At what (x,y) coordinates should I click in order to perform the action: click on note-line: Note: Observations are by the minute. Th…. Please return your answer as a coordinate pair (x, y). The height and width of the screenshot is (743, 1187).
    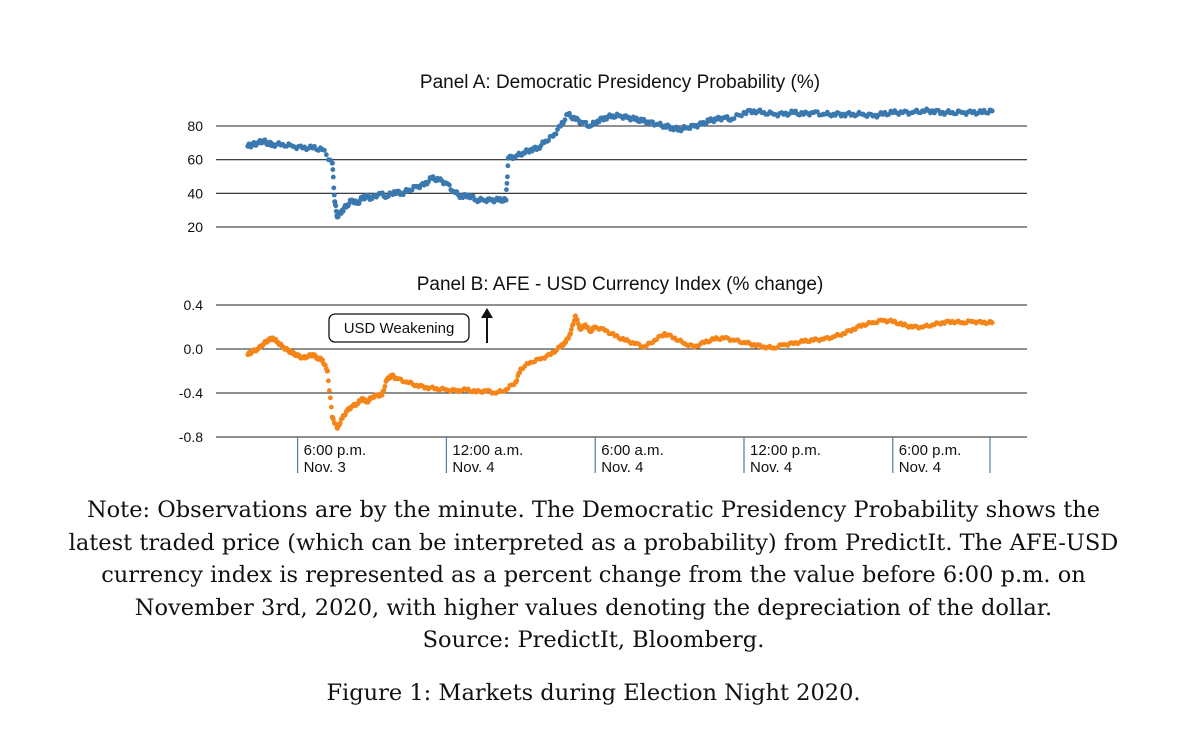
    Looking at the image, I should click on (593, 510).